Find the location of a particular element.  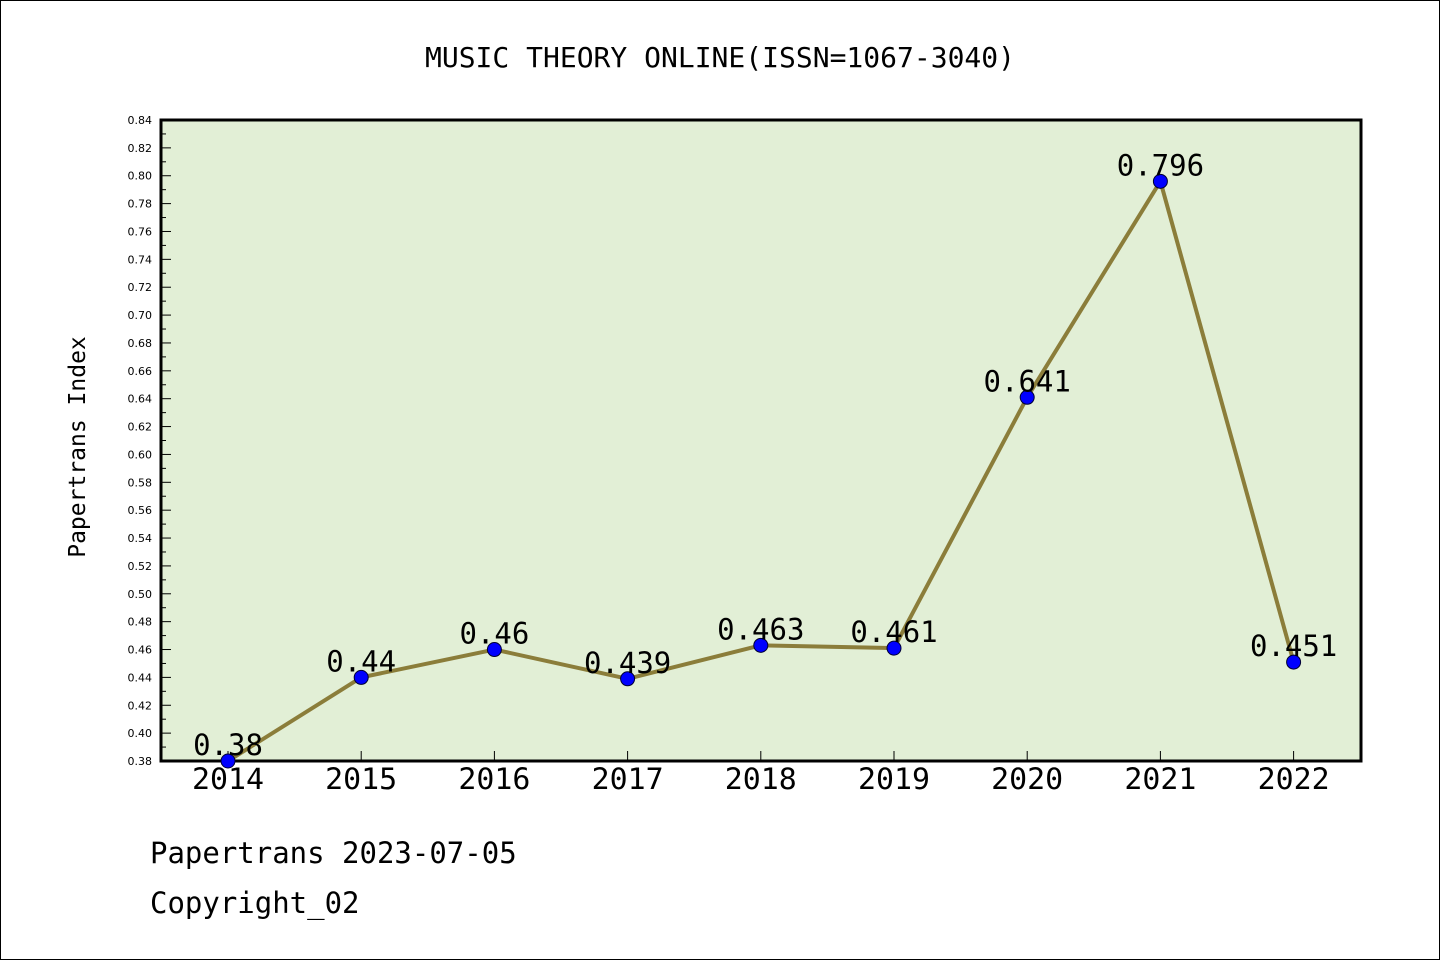

y-tick-label: 0.58 is located at coordinates (140, 482).